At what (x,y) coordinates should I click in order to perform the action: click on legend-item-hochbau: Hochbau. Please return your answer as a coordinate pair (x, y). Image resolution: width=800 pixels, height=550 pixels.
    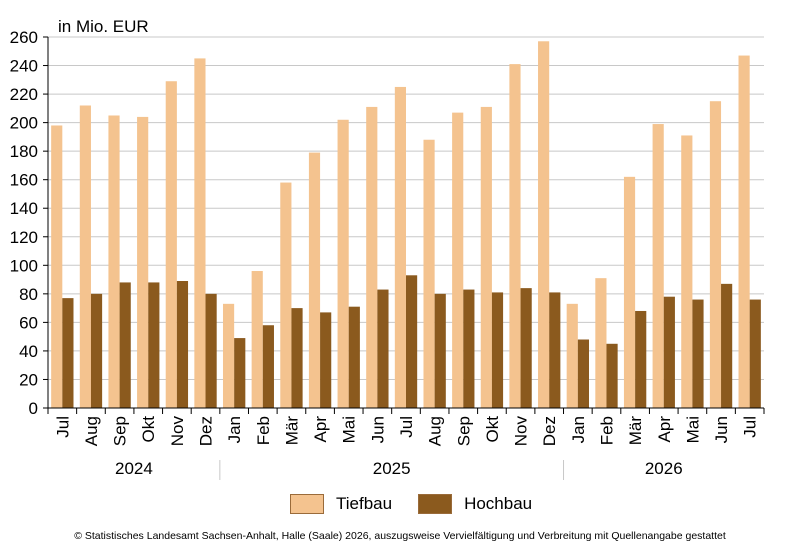
    Looking at the image, I should click on (475, 504).